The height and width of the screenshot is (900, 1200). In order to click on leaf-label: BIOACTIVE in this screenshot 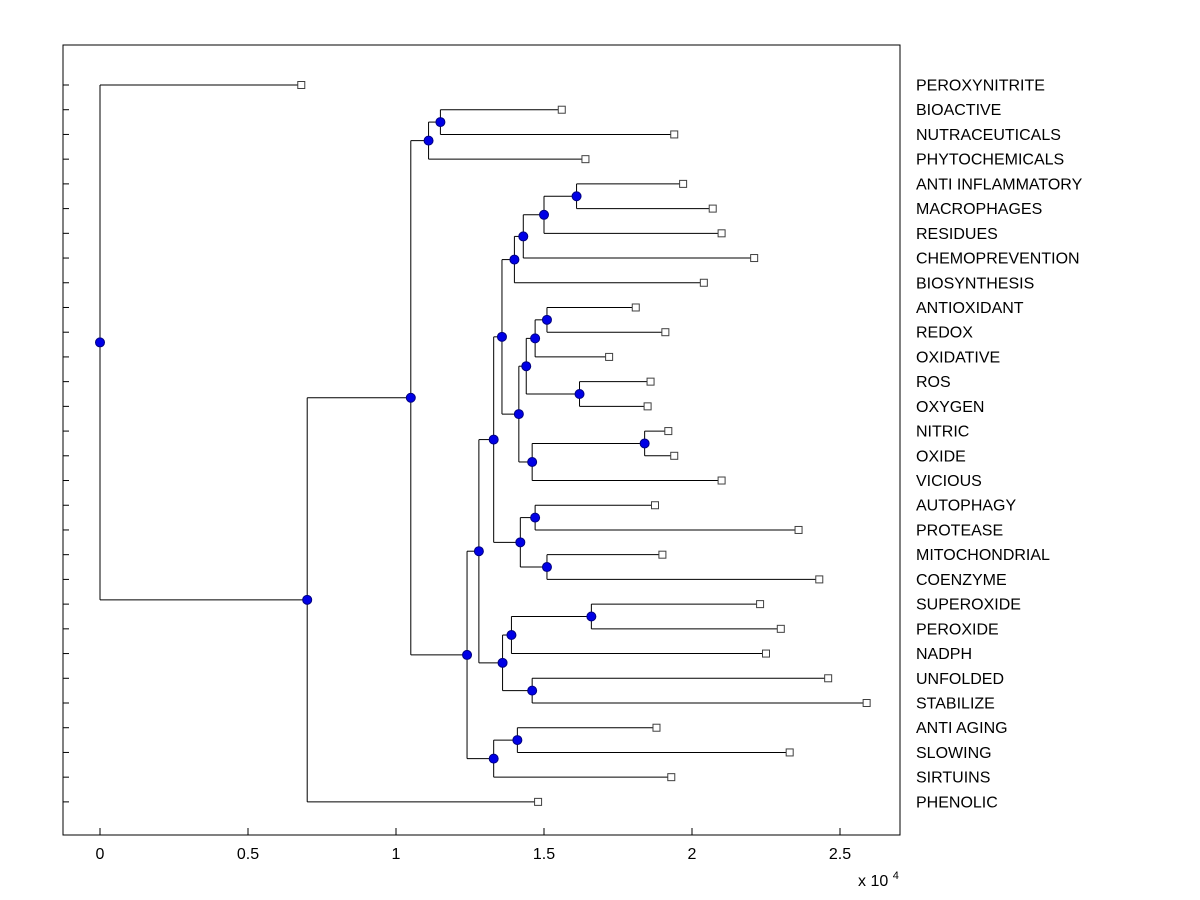, I will do `click(958, 110)`.